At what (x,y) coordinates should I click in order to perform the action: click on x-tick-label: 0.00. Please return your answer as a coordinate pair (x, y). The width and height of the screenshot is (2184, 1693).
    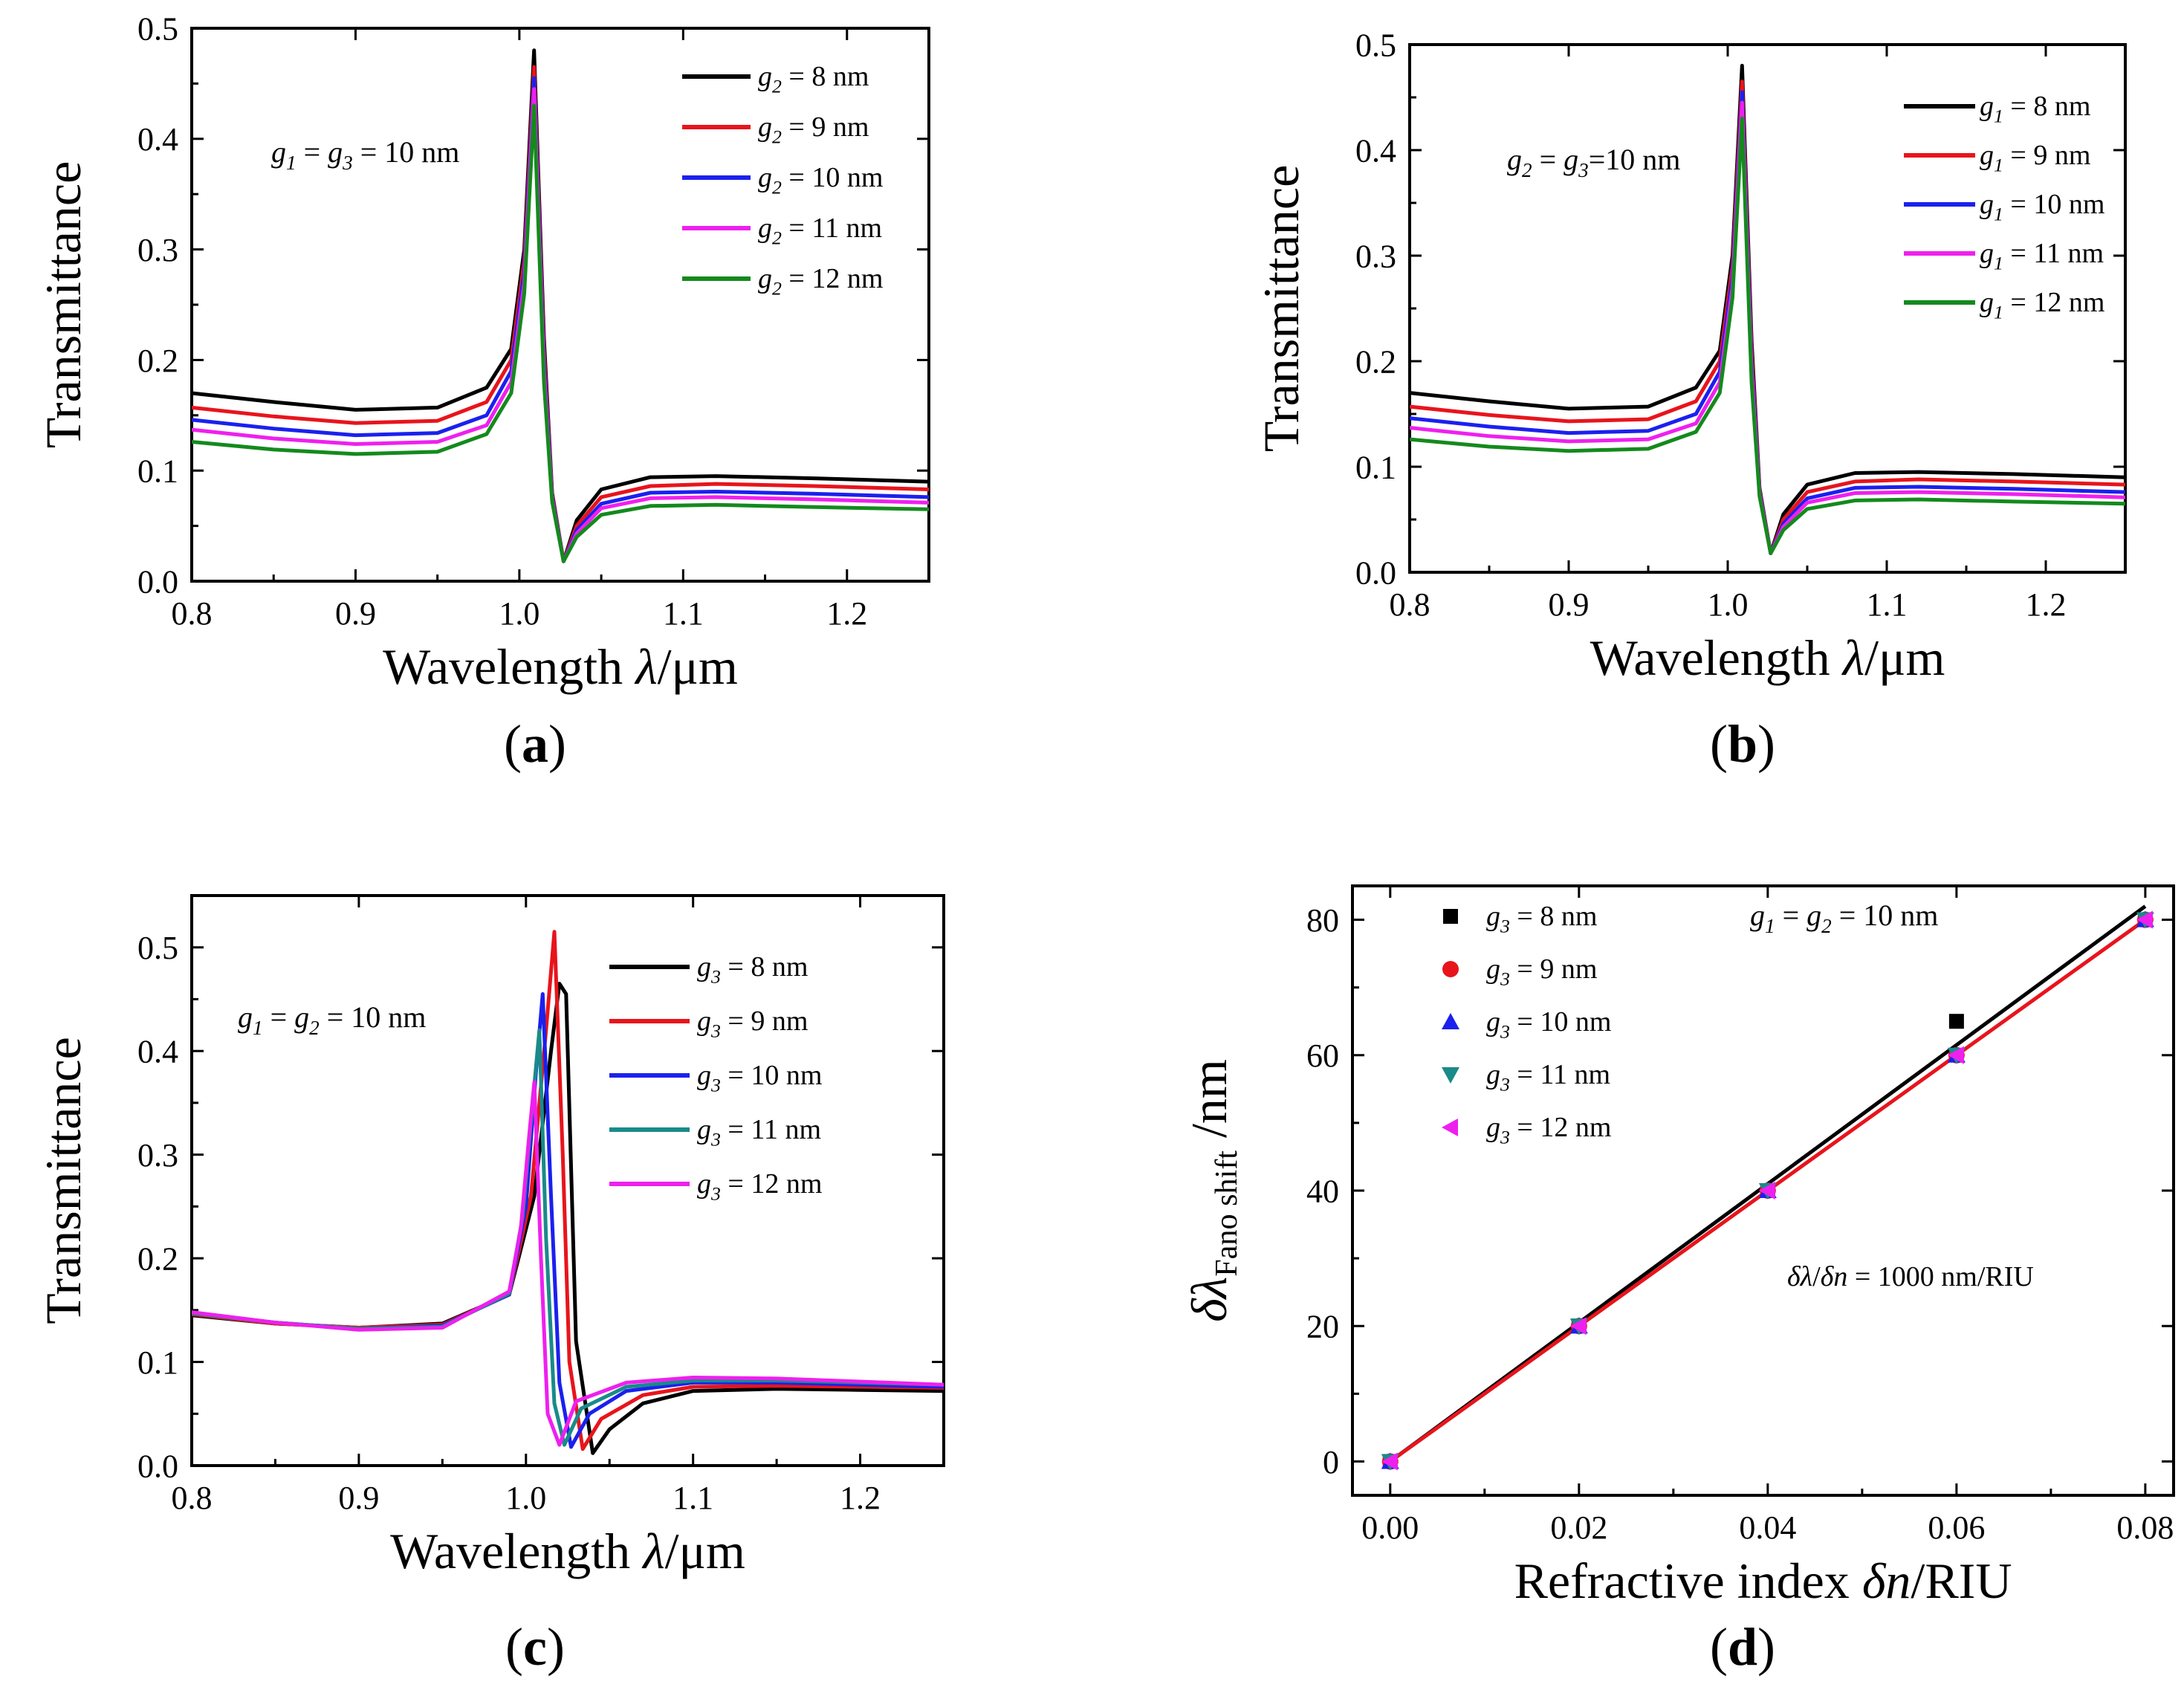
    Looking at the image, I should click on (1390, 1527).